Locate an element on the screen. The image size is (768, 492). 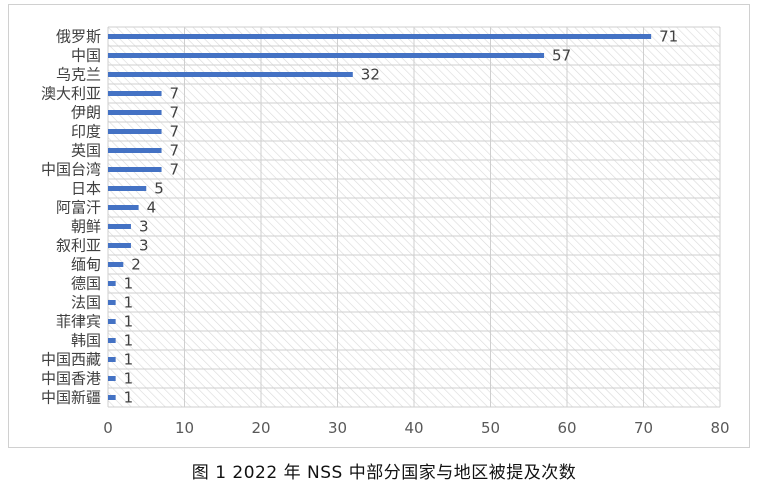
category-label: 德国 is located at coordinates (86, 284).